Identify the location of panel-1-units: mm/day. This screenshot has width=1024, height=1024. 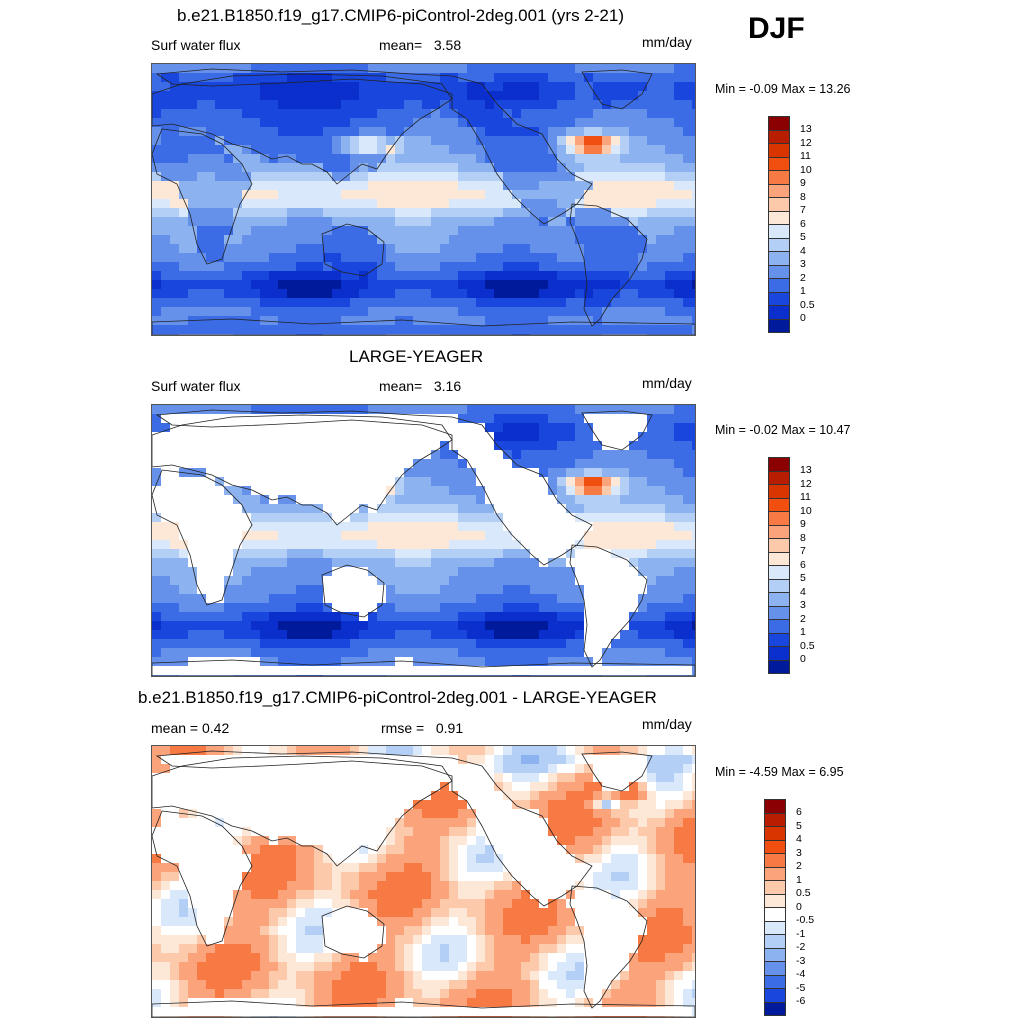
(667, 42).